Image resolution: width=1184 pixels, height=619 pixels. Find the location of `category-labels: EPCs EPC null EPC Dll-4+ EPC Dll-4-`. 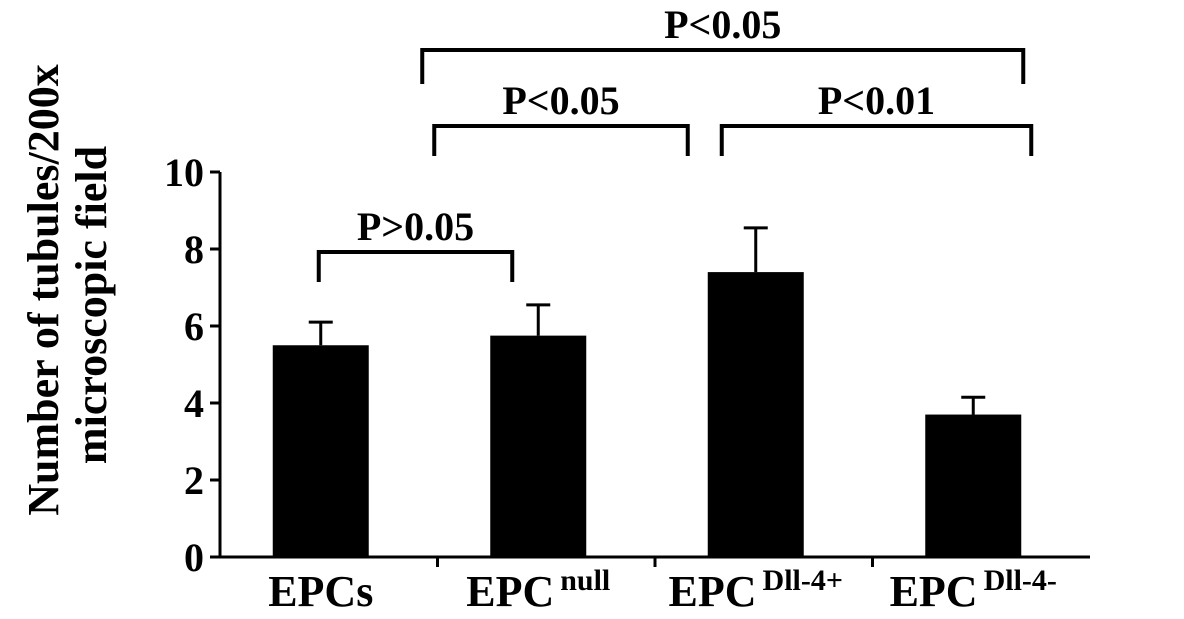

category-labels: EPCs EPC null EPC Dll-4+ EPC Dll-4- is located at coordinates (662, 590).